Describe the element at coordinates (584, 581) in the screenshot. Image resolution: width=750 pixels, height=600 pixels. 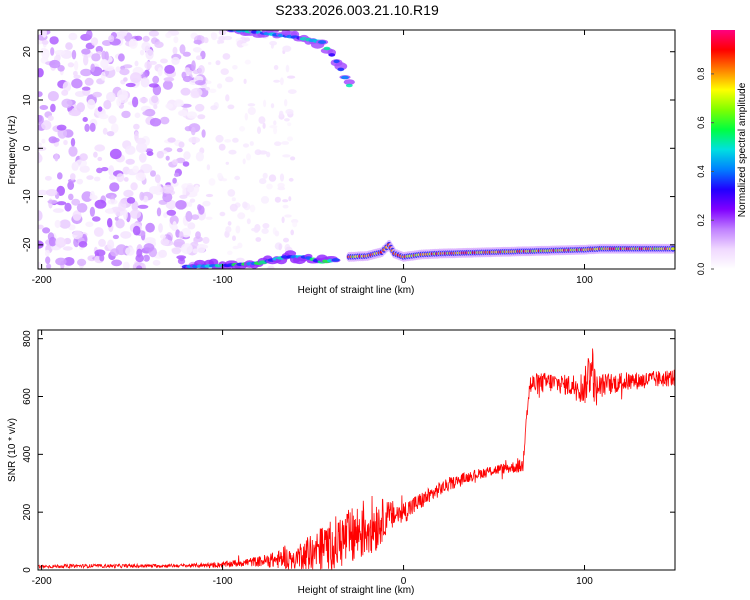
I see `x-tick-label: 100` at that location.